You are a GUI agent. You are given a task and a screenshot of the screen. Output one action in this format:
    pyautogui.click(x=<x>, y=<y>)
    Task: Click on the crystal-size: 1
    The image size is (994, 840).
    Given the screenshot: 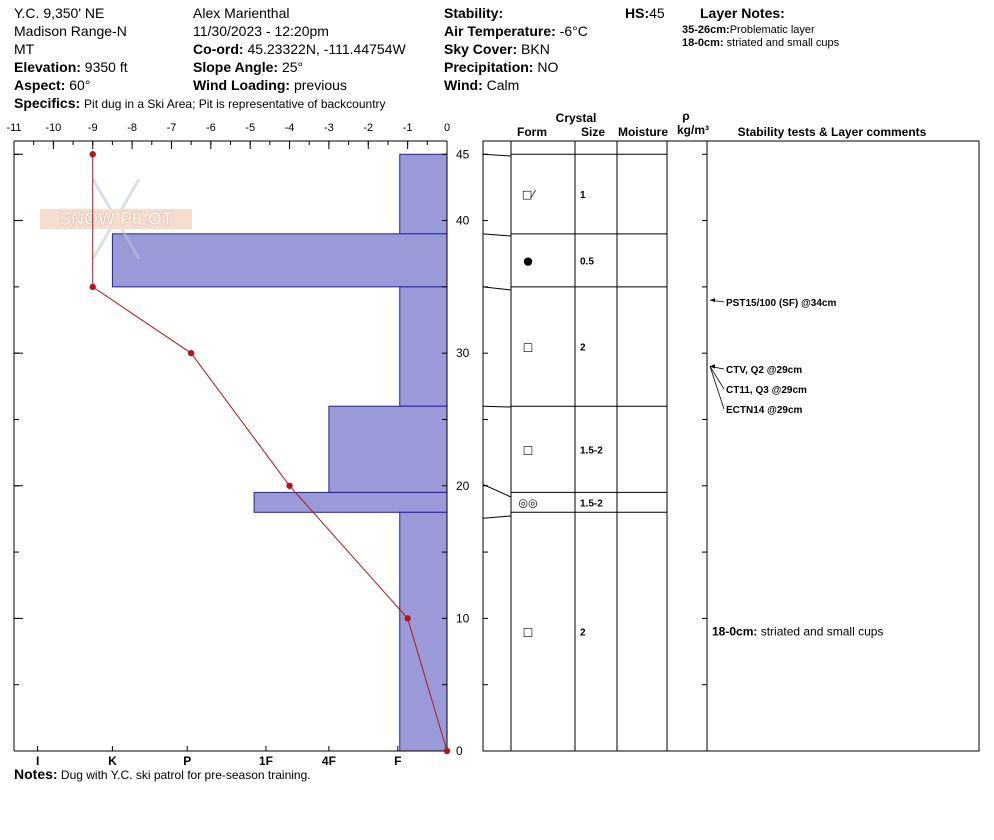 What is the action you would take?
    pyautogui.click(x=583, y=195)
    